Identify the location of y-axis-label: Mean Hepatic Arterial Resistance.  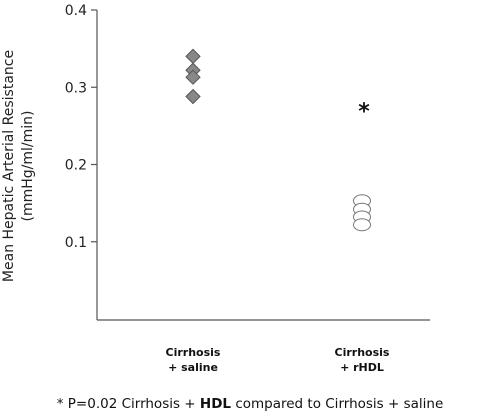
(9, 166).